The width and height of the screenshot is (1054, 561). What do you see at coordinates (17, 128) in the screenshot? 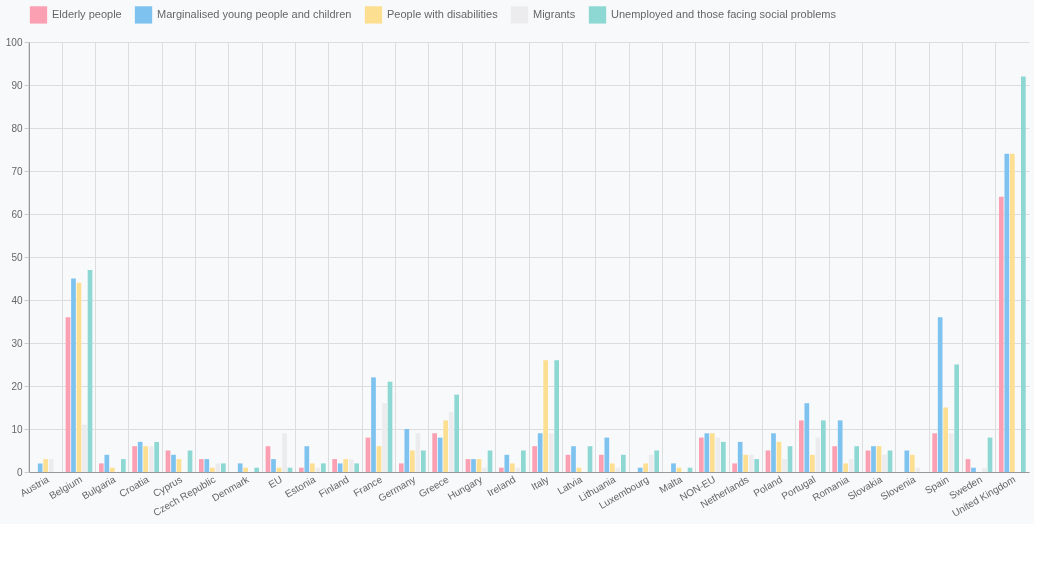
I see `y-tick-label: 80` at bounding box center [17, 128].